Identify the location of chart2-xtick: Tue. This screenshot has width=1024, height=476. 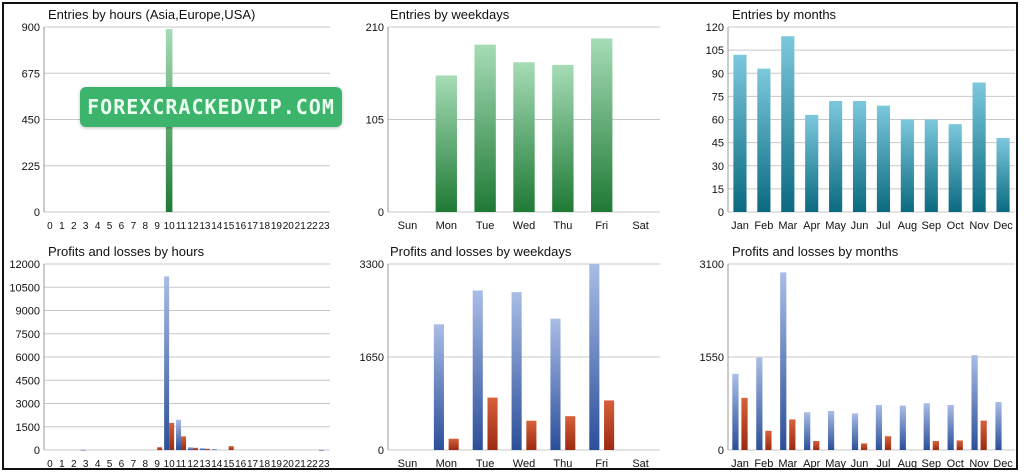
(485, 226).